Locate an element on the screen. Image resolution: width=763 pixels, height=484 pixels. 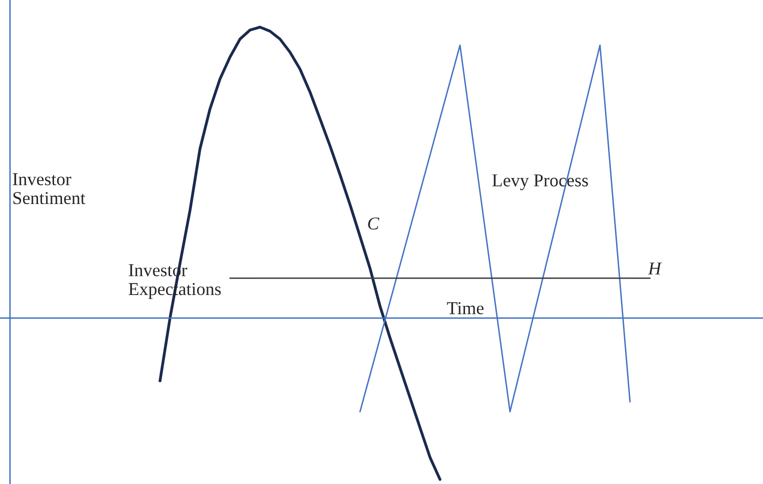
y-axis-title: Investor Sentiment is located at coordinates (49, 188).